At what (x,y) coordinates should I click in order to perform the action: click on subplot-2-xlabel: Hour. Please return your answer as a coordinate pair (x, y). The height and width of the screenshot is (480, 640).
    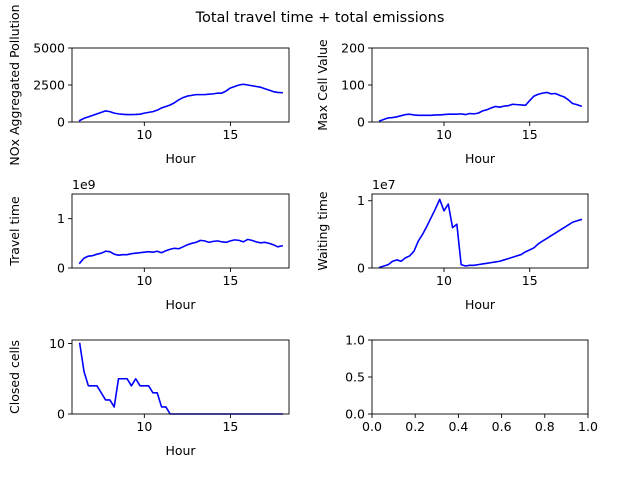
    Looking at the image, I should click on (480, 158).